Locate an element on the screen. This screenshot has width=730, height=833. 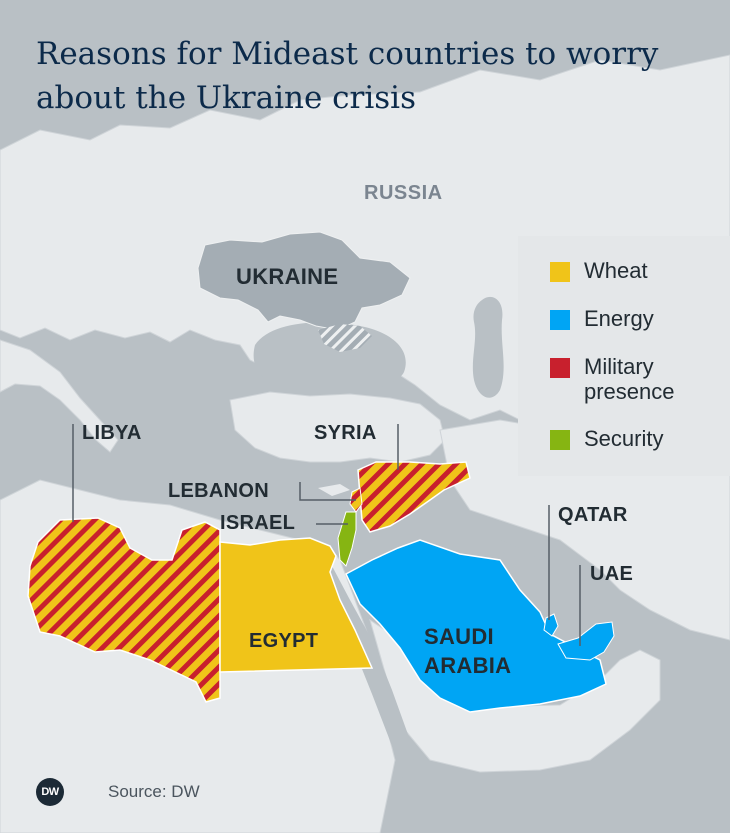
label-saudi-arabia-line2: ARABIA is located at coordinates (468, 665).